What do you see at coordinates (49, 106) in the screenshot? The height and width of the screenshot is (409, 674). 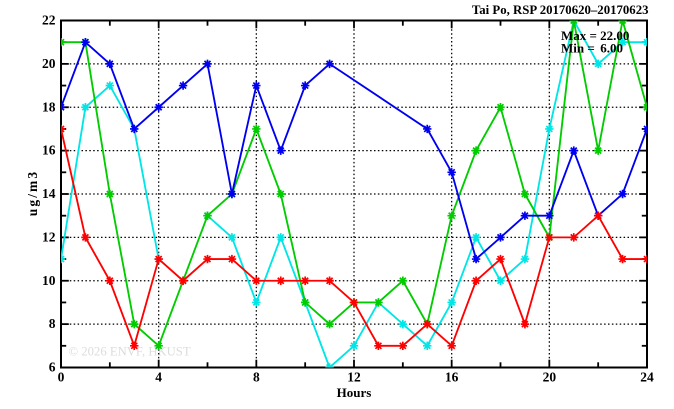 I see `svg-text: 18` at bounding box center [49, 106].